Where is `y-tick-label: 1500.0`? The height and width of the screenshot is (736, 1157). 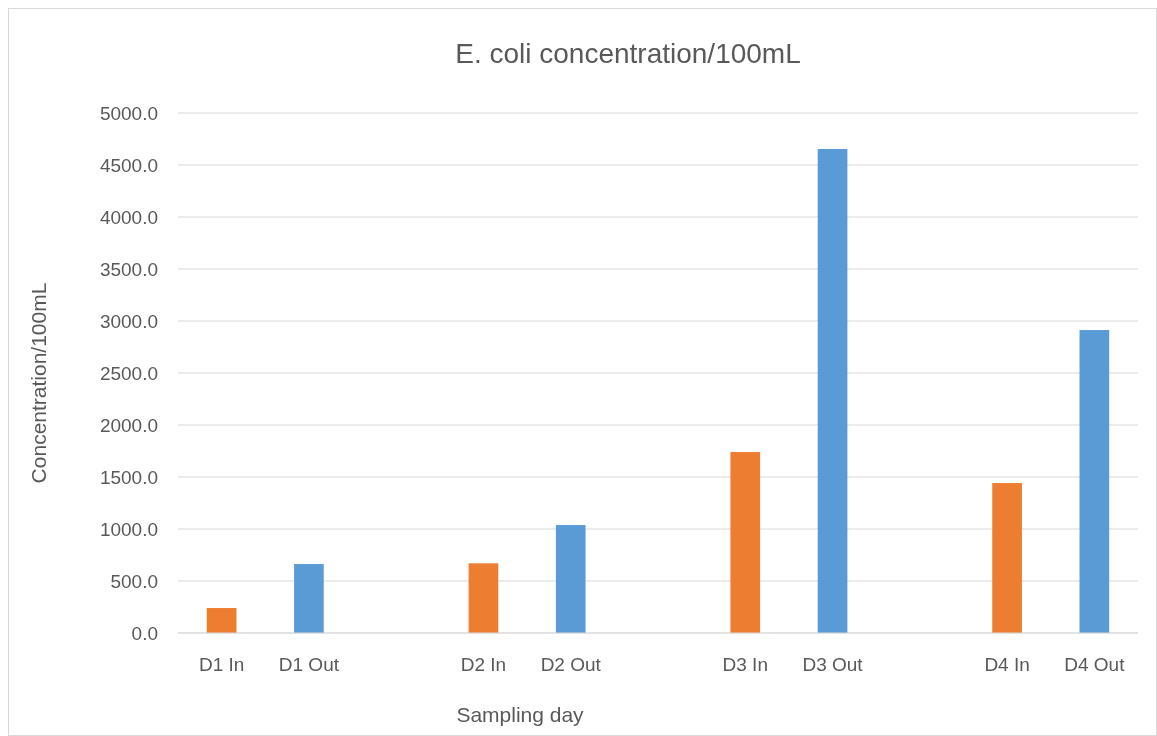
y-tick-label: 1500.0 is located at coordinates (128, 477).